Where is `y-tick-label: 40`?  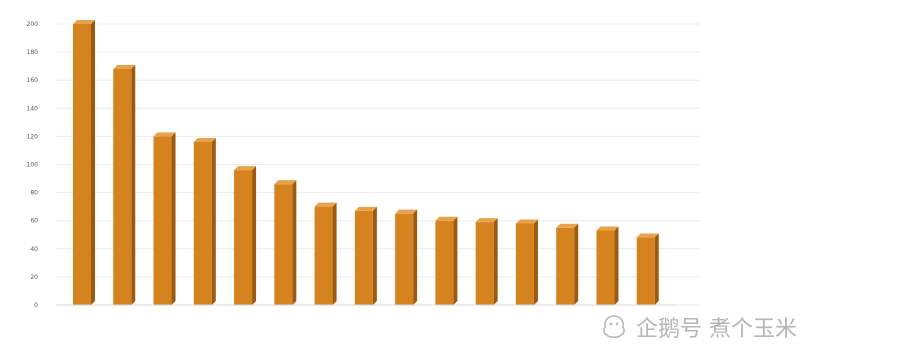 y-tick-label: 40 is located at coordinates (34, 249).